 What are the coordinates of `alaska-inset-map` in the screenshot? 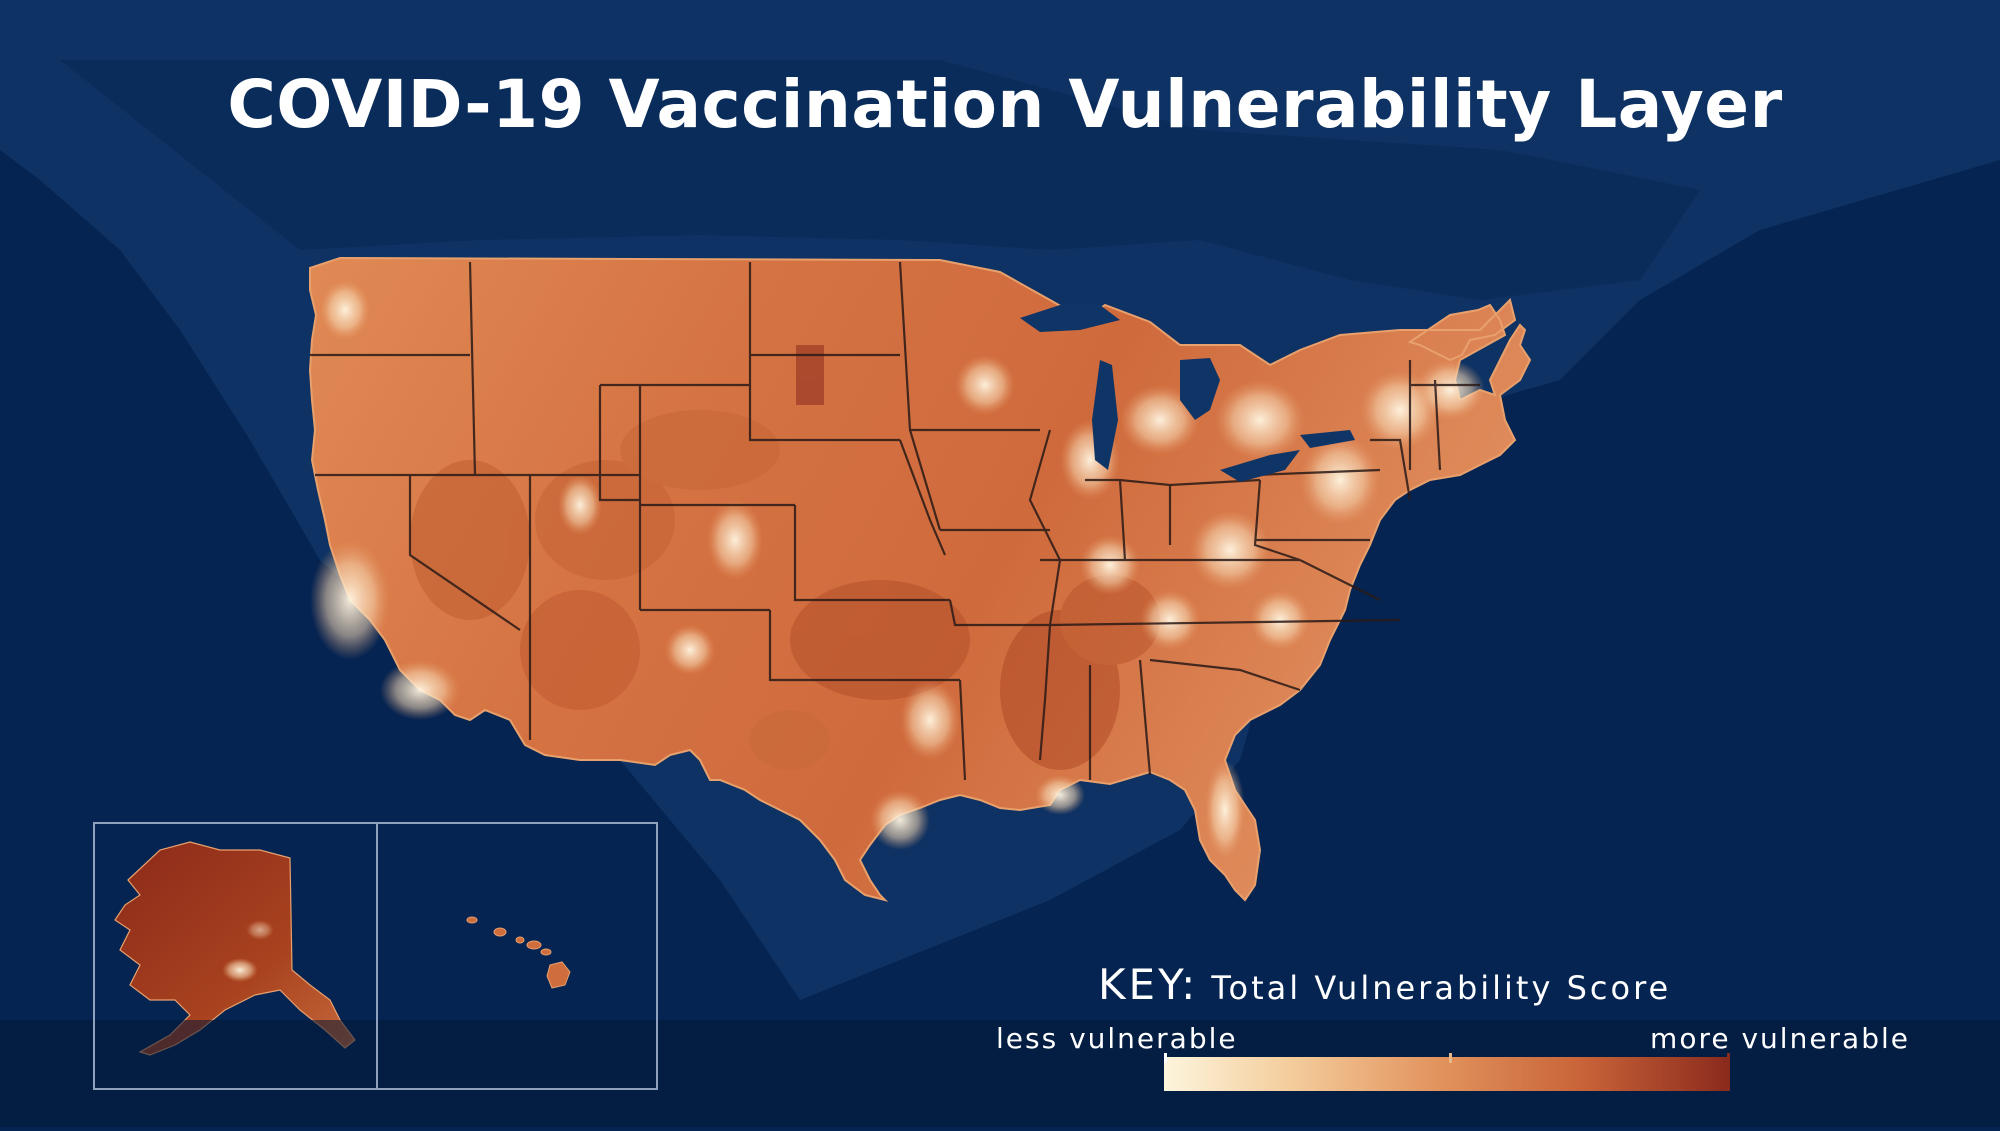 It's located at (235, 948).